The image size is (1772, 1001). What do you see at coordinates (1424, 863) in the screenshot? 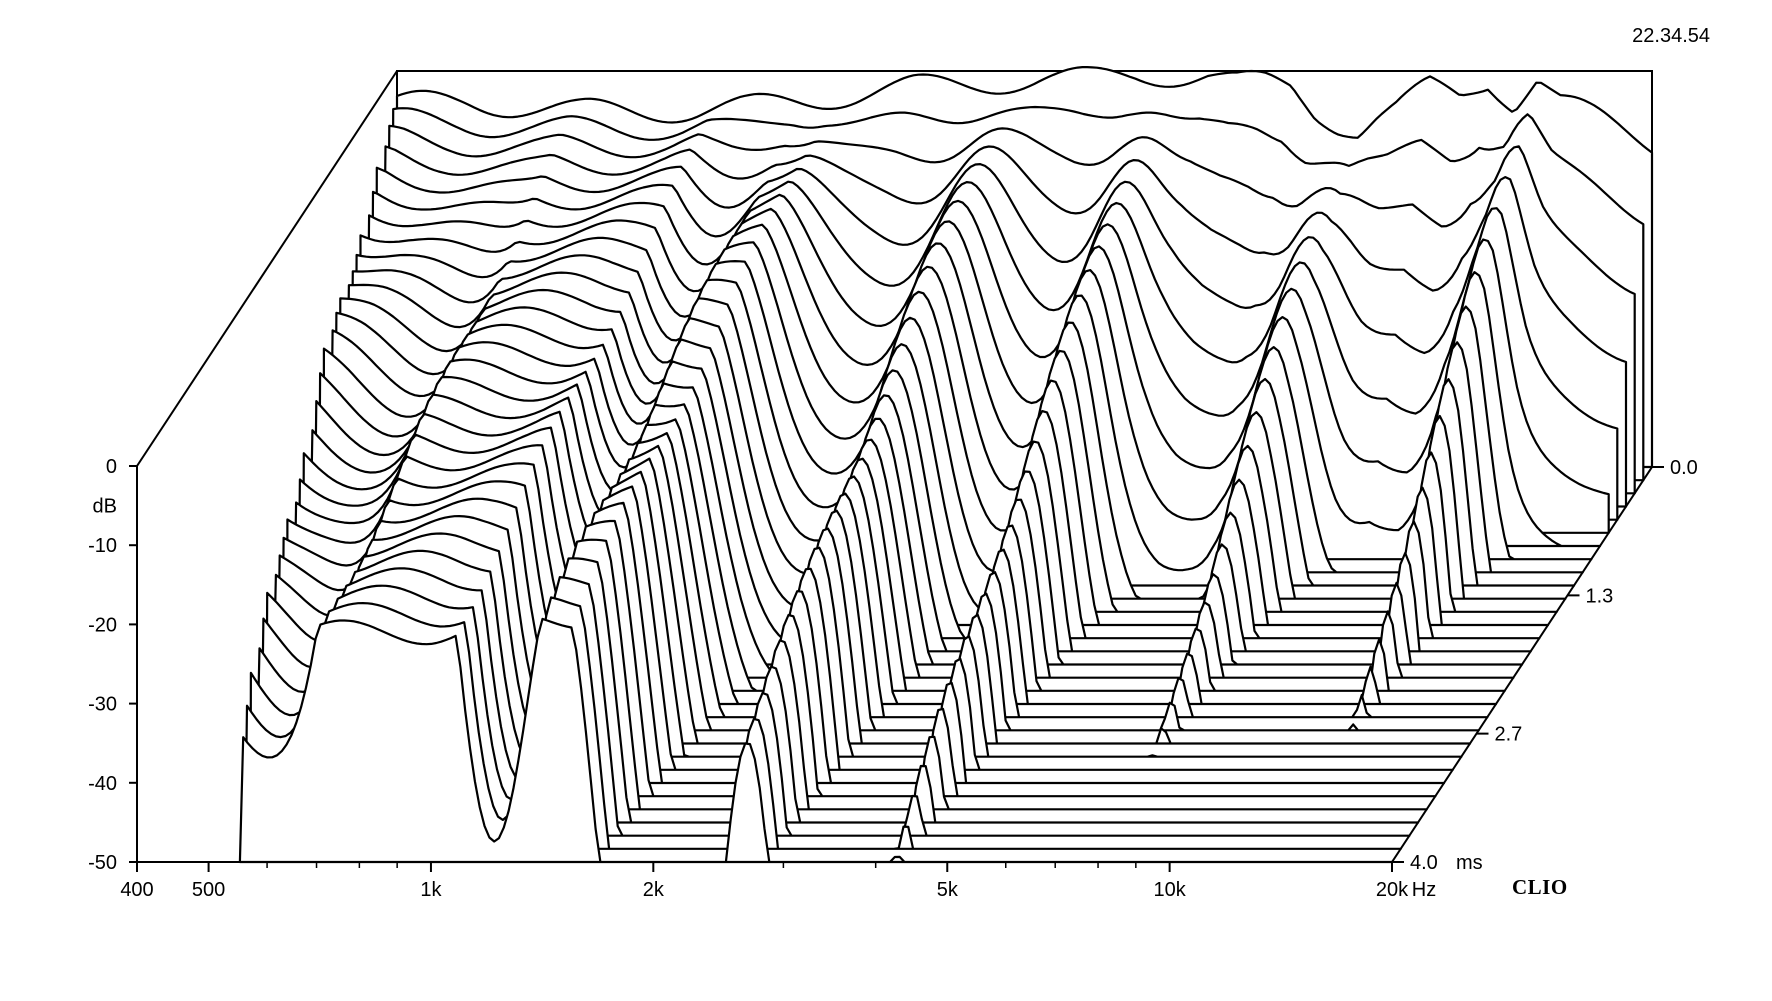
I see `z-tick-label: 4.0` at bounding box center [1424, 863].